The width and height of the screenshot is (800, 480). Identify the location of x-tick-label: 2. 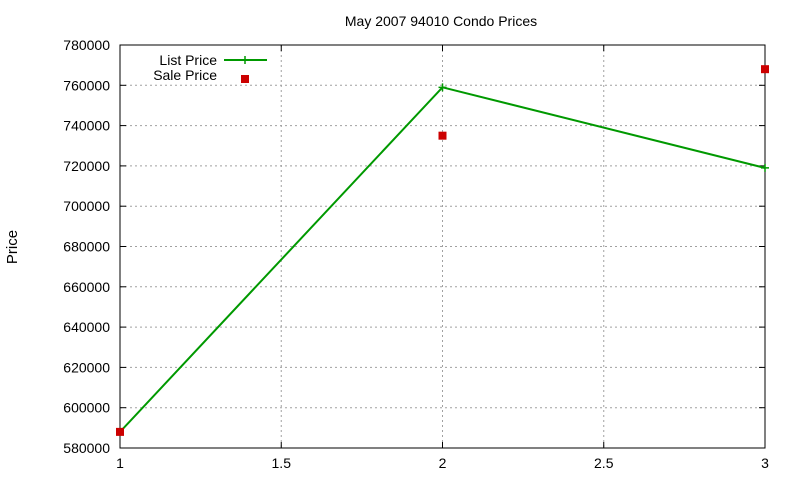
(443, 463).